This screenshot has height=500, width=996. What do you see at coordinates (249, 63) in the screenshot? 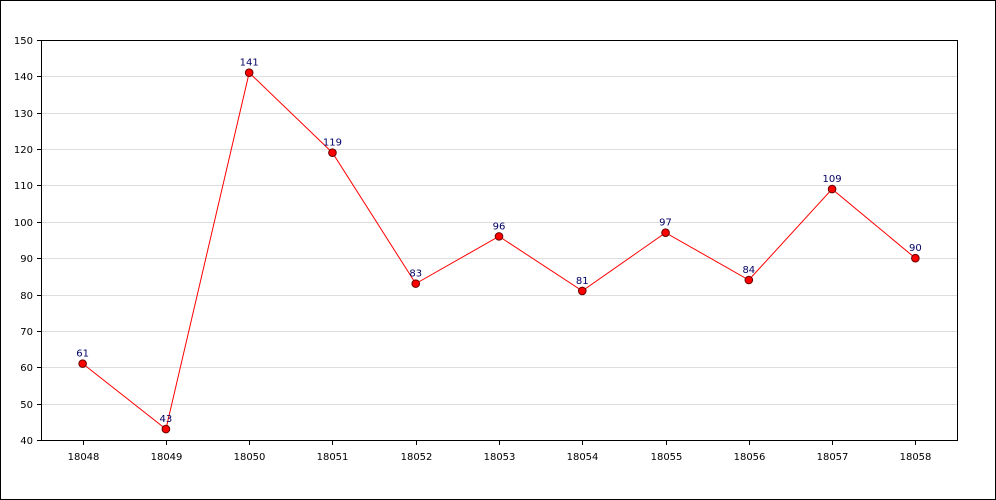
I see `data-label: 141` at bounding box center [249, 63].